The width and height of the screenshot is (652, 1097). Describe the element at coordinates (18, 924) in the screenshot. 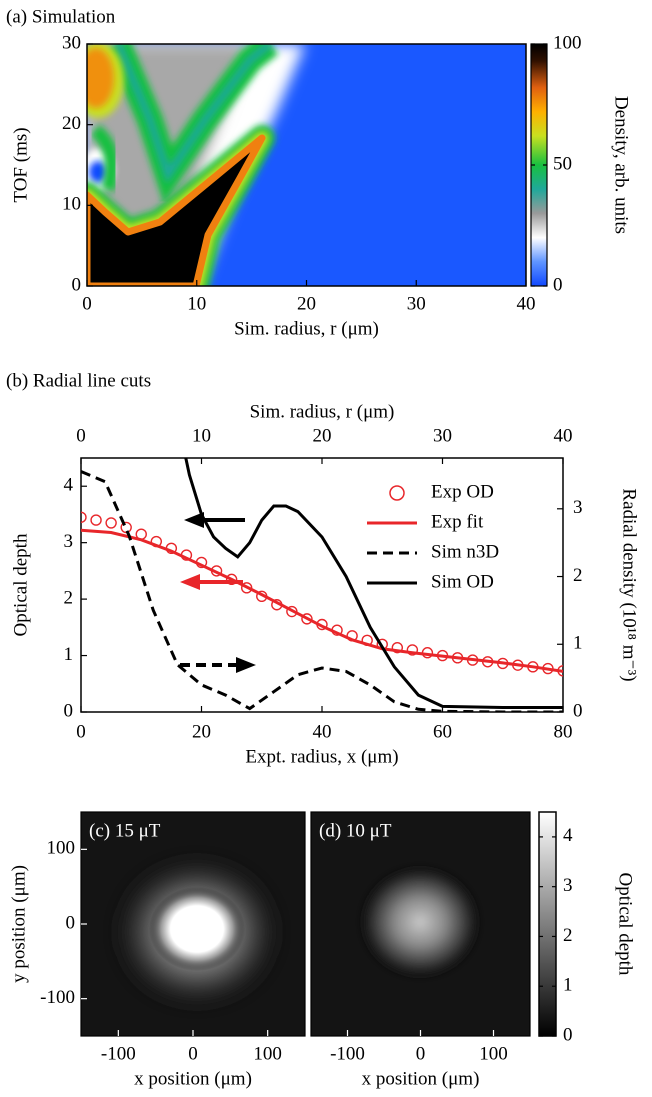

I see `label: y position (μm)` at that location.